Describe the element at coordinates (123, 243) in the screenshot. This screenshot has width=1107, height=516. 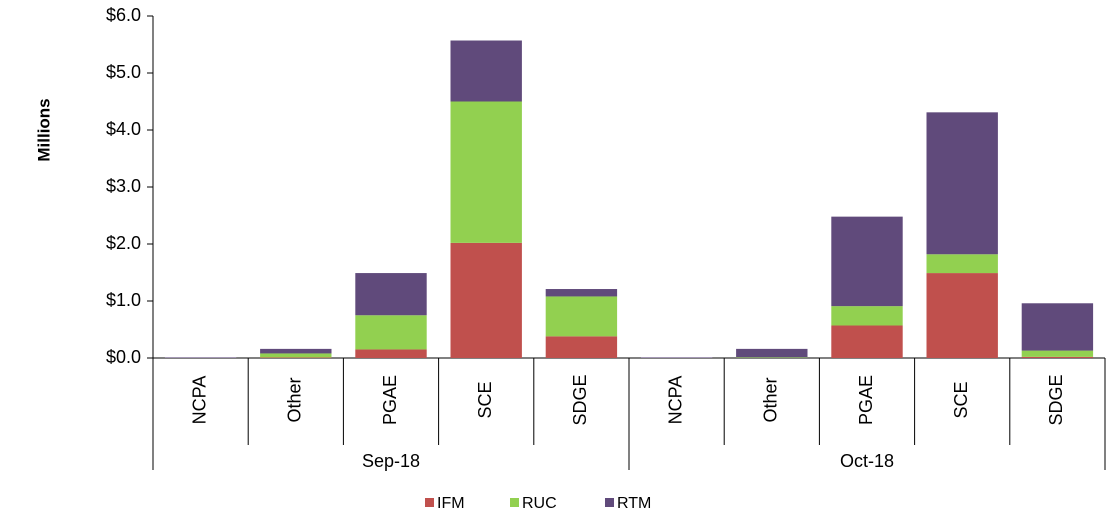
I see `y-tick-label: $2.0` at that location.